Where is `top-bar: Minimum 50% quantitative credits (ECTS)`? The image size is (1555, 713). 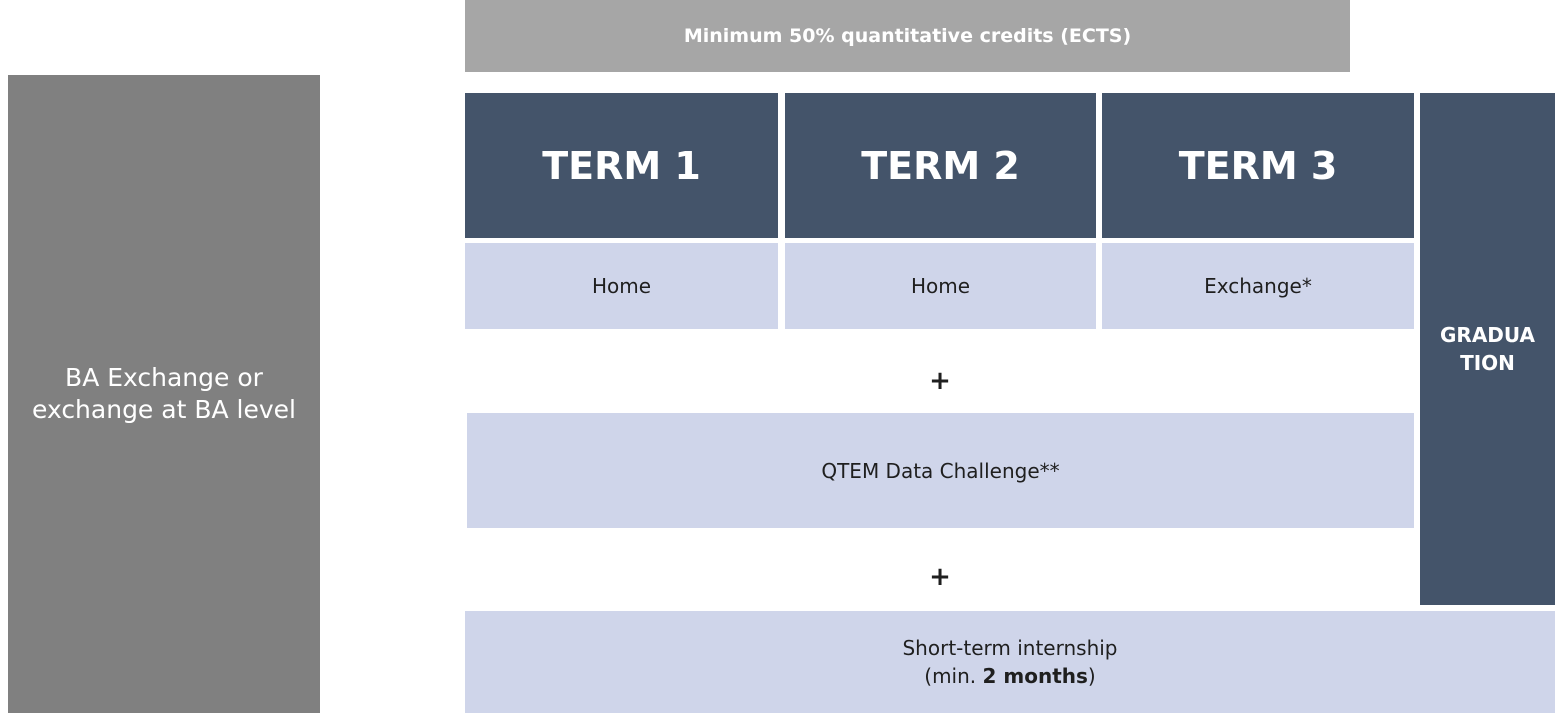
top-bar: Minimum 50% quantitative credits (ECTS) is located at coordinates (907, 36).